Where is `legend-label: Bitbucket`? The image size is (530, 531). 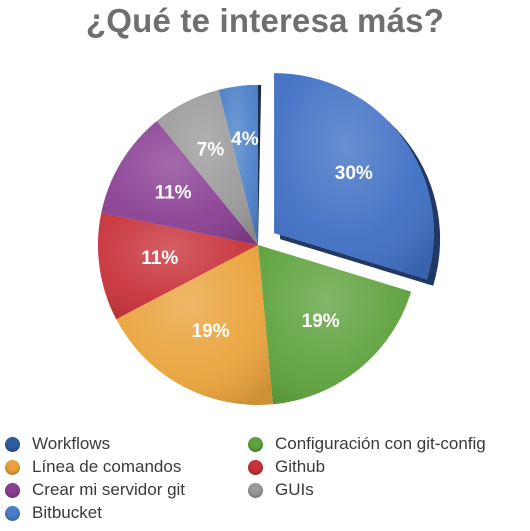
legend-label: Bitbucket is located at coordinates (67, 512).